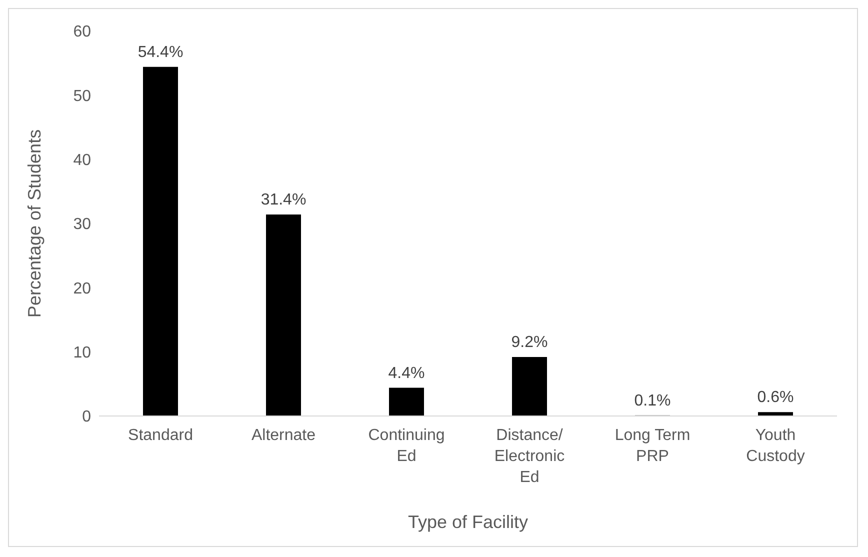 The width and height of the screenshot is (868, 557). I want to click on y-tick-label: 60, so click(82, 32).